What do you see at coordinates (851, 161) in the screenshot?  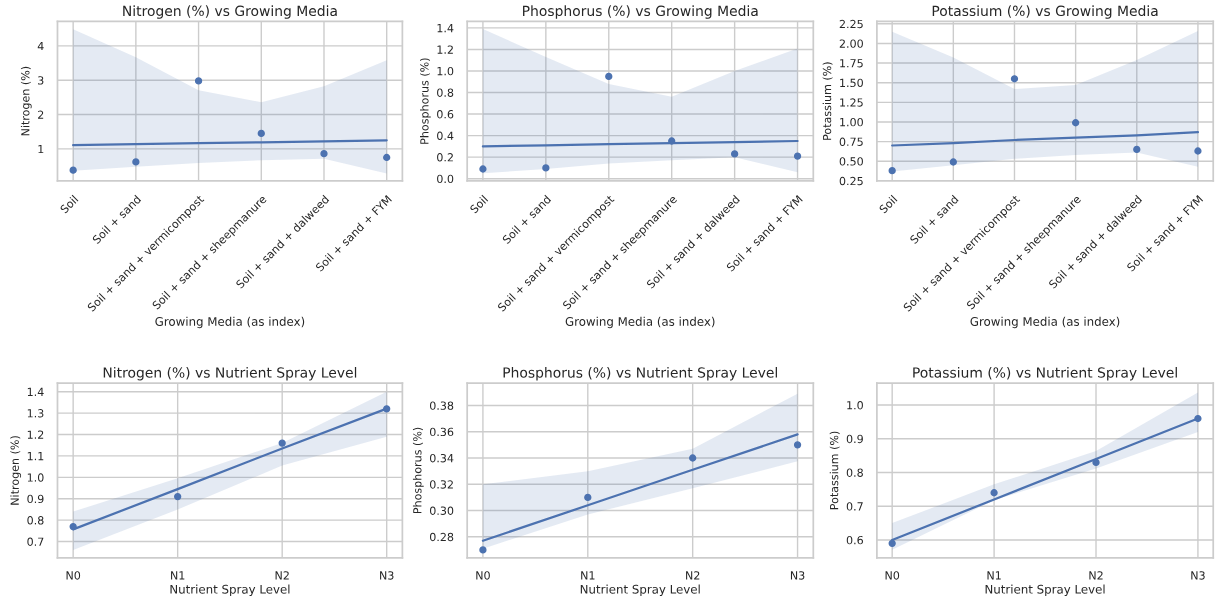 I see `y-tick-label: 0.50` at bounding box center [851, 161].